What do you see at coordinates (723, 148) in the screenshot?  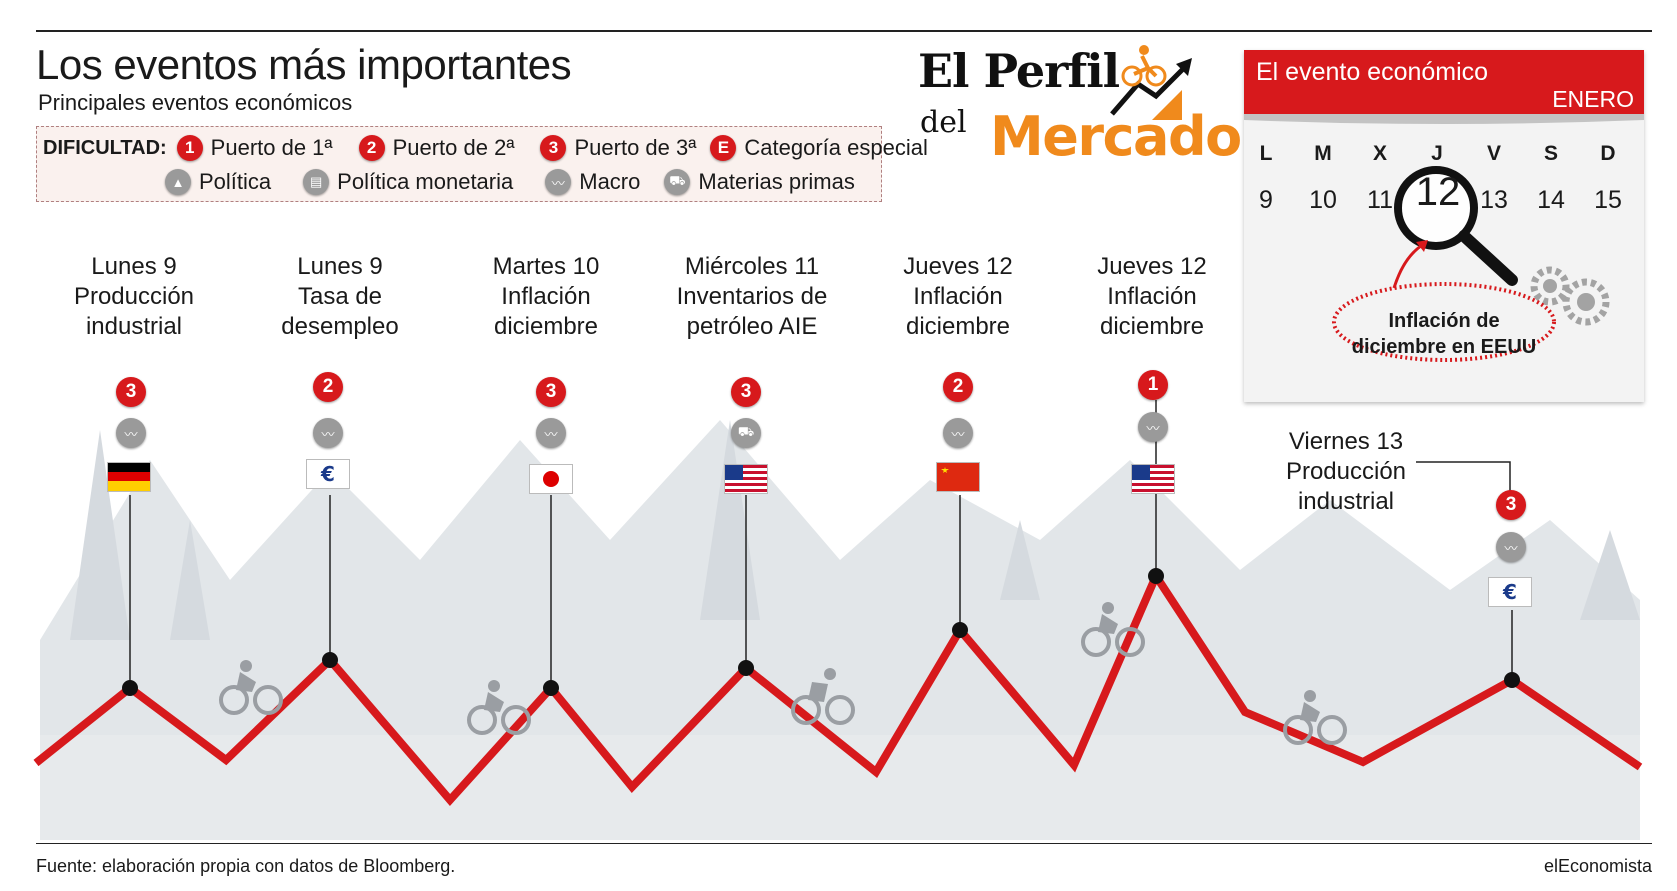 I see `difficulty-badge-icon: E` at bounding box center [723, 148].